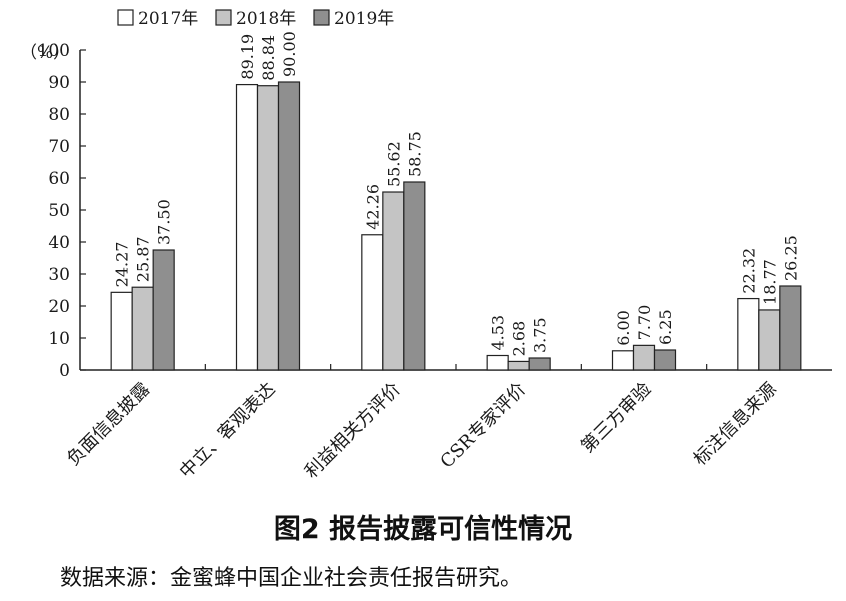 This screenshot has height=601, width=846. What do you see at coordinates (414, 154) in the screenshot?
I see `data-label: 58.75` at bounding box center [414, 154].